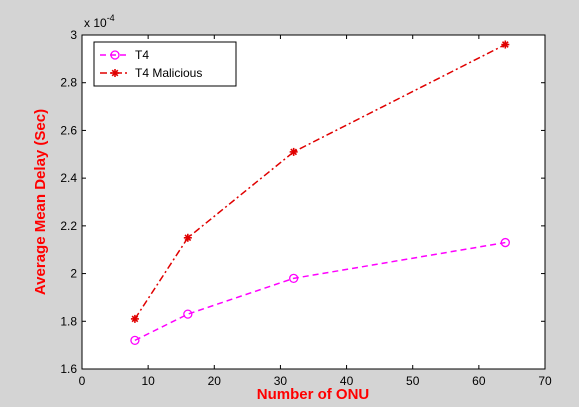 This screenshot has height=407, width=579. What do you see at coordinates (142, 55) in the screenshot?
I see `legend-label: T4` at bounding box center [142, 55].